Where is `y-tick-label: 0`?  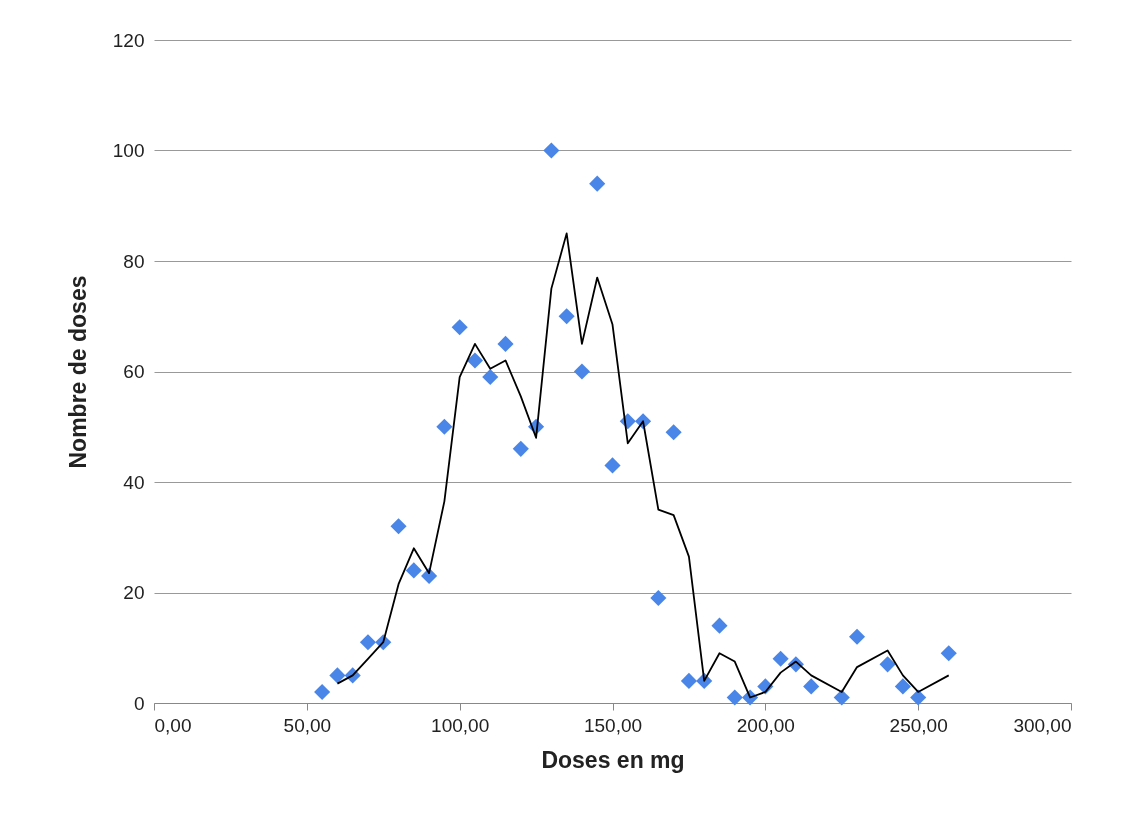
y-tick-label: 0 is located at coordinates (139, 703).